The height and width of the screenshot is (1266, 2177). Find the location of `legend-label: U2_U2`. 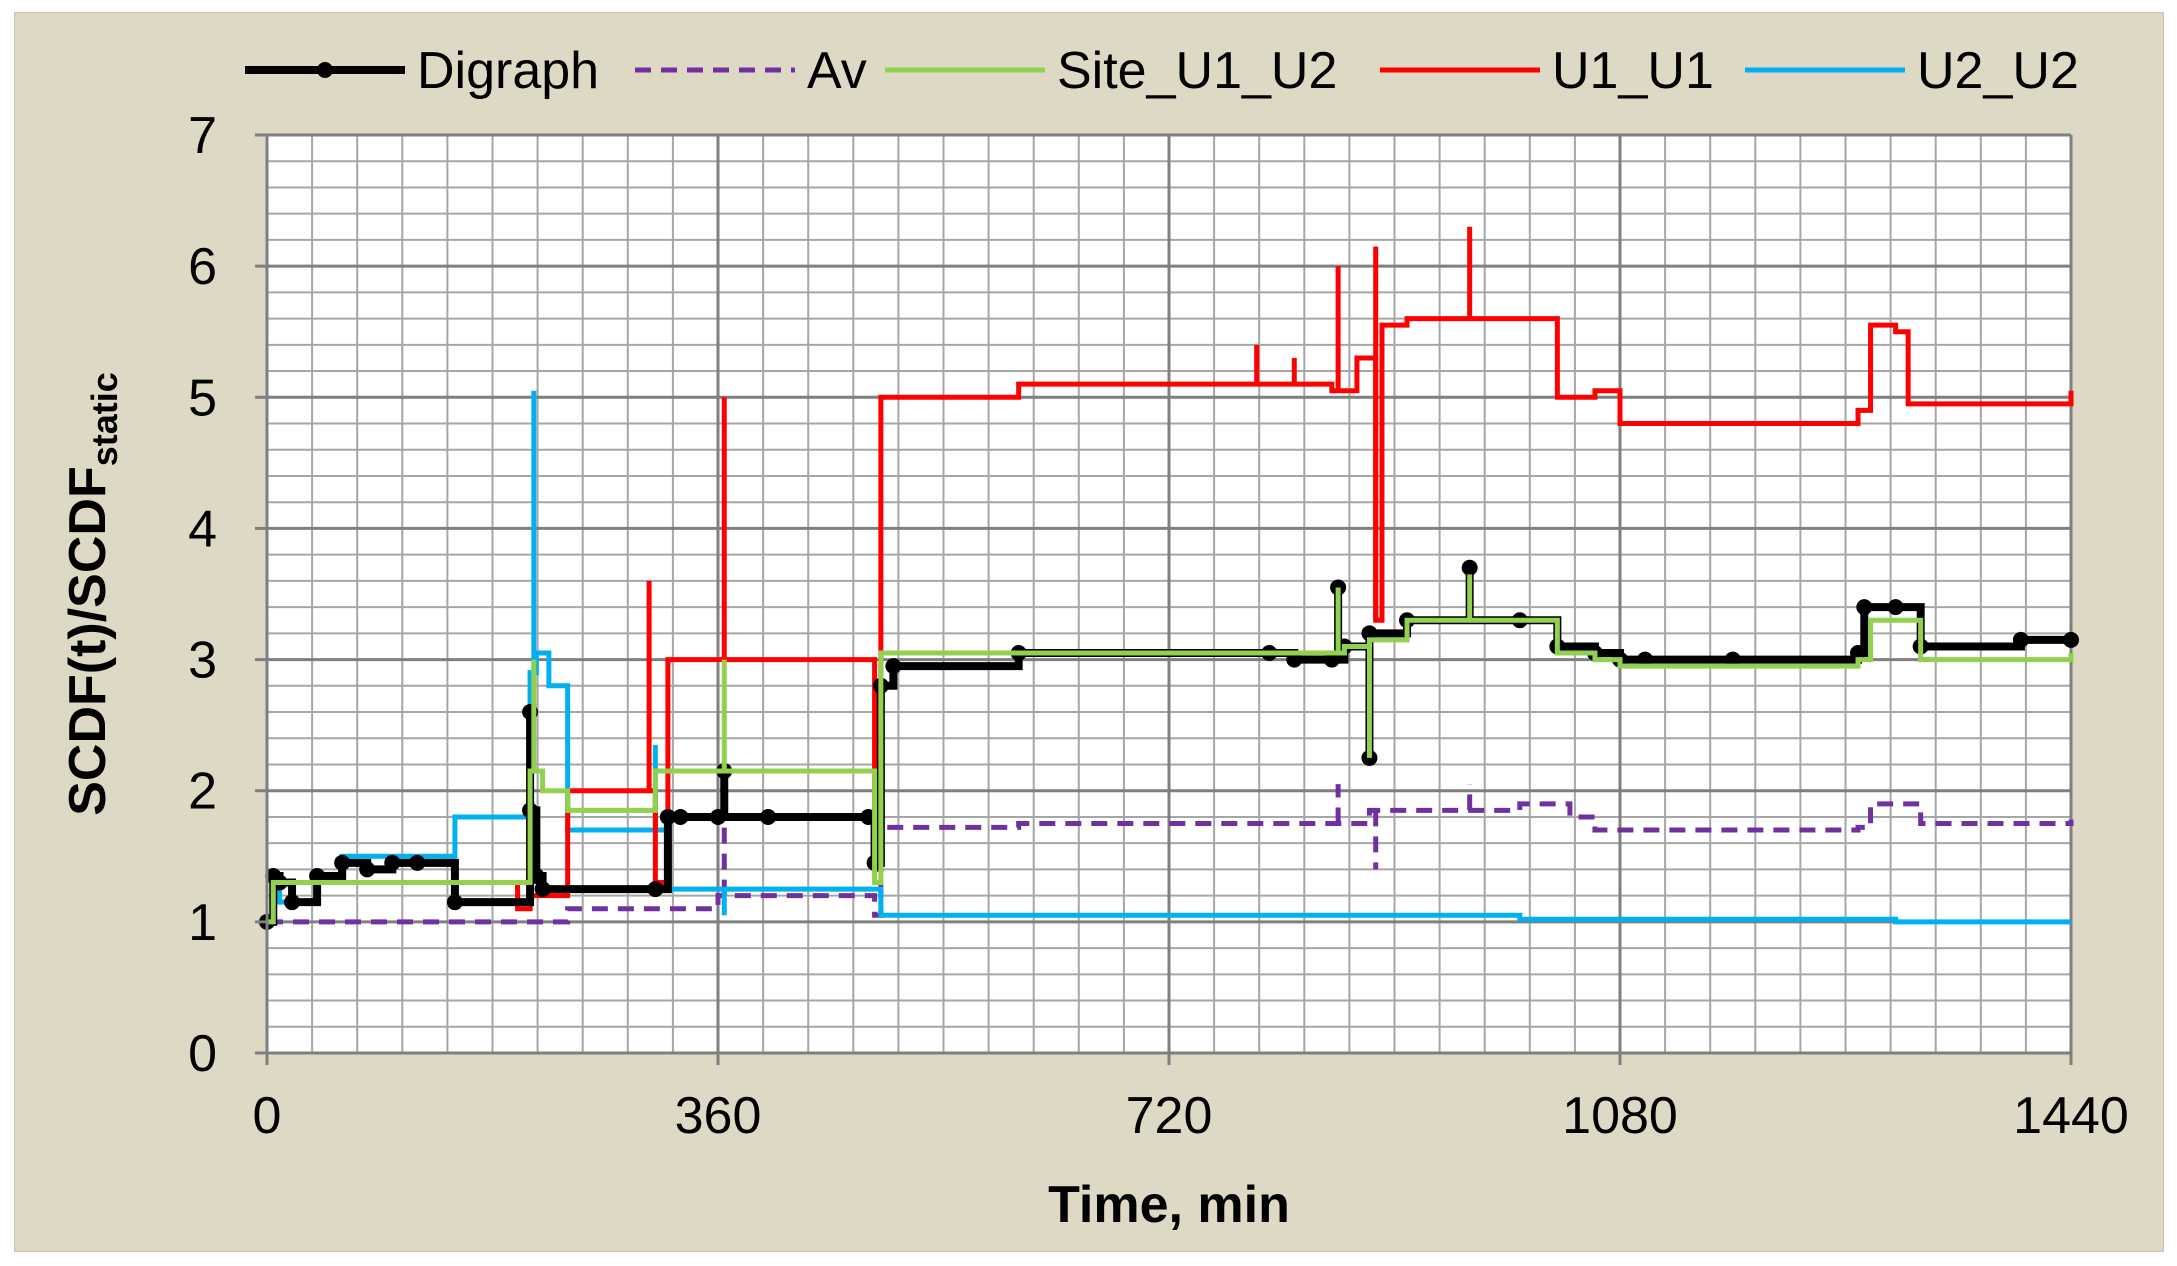

legend-label: U2_U2 is located at coordinates (1998, 71).